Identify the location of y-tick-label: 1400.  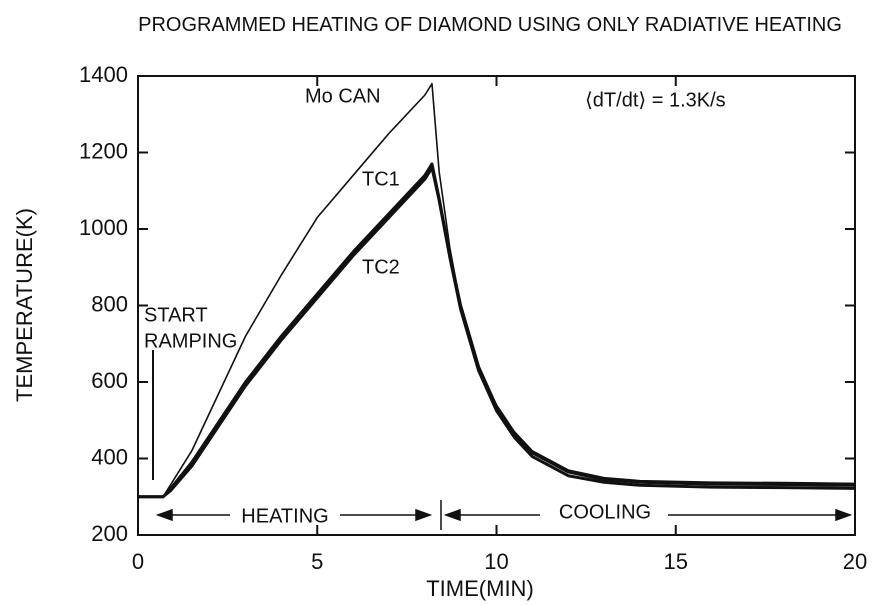
(103, 74).